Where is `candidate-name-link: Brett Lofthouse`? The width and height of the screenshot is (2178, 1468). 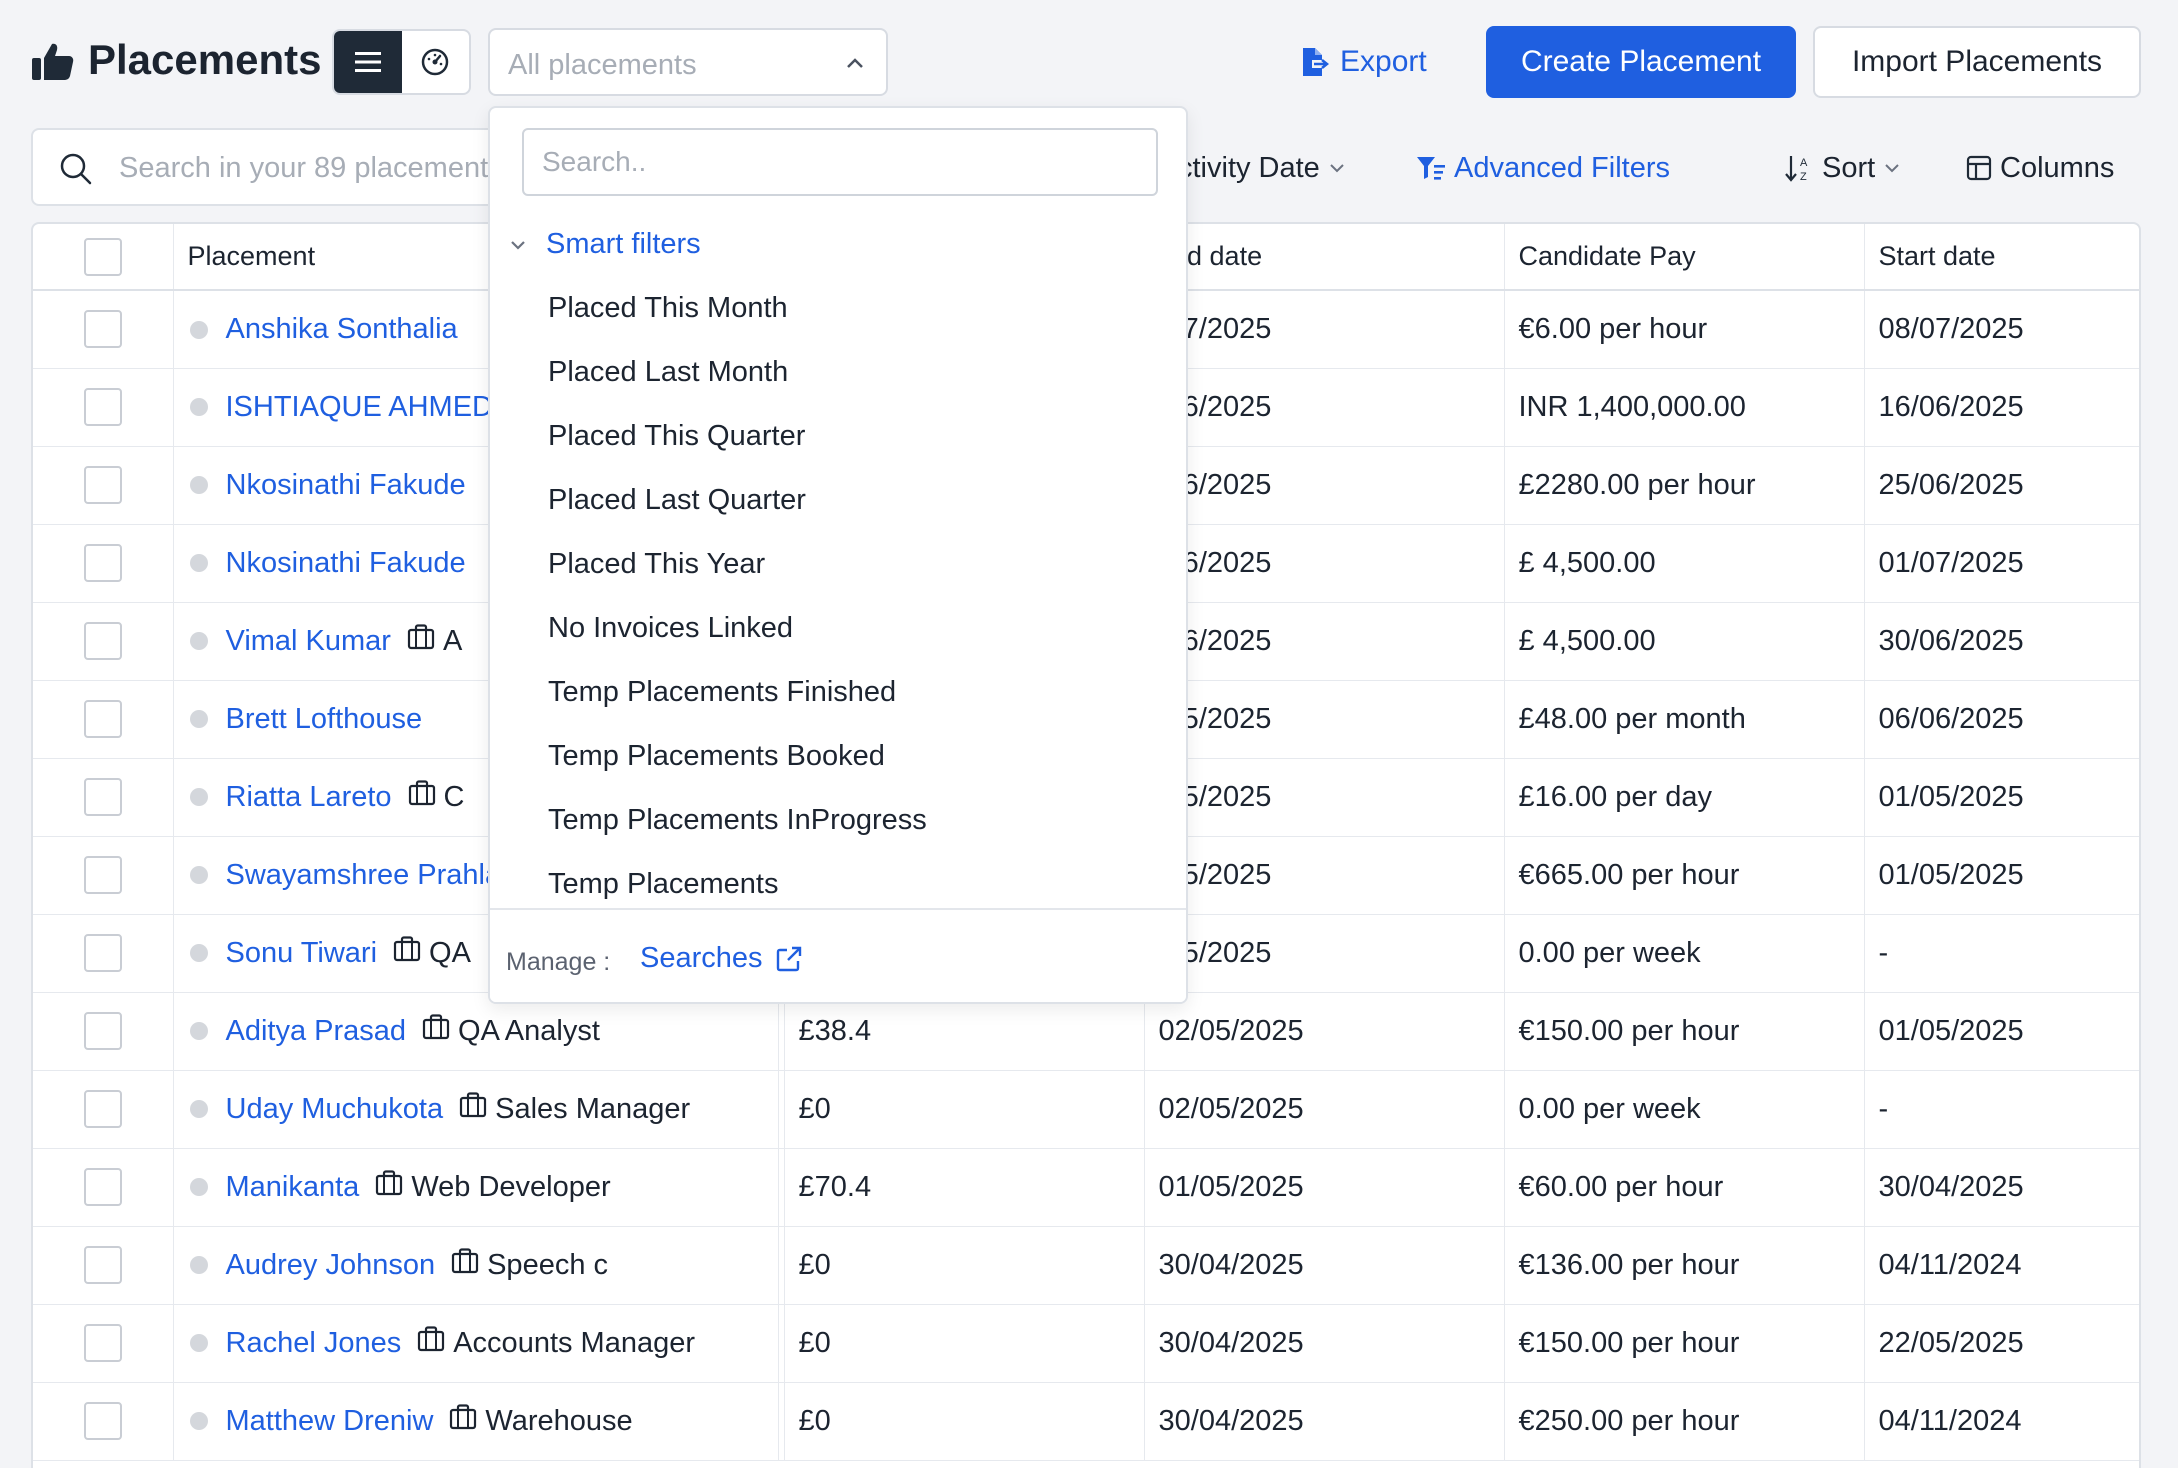 candidate-name-link: Brett Lofthouse is located at coordinates (324, 718).